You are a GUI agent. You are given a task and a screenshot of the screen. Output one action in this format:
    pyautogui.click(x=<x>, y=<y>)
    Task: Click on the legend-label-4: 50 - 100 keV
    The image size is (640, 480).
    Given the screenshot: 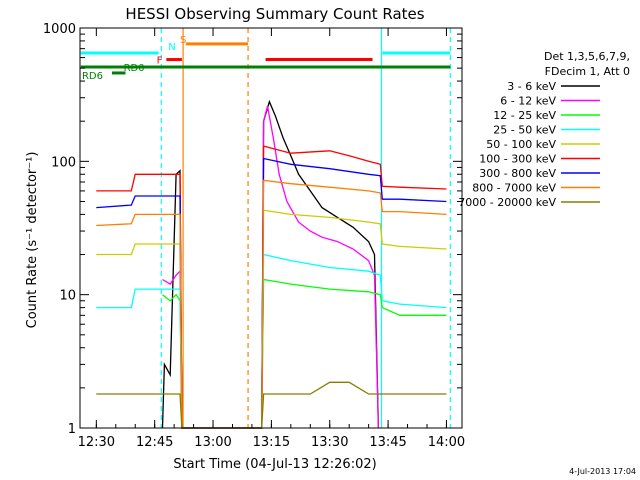 What is the action you would take?
    pyautogui.click(x=521, y=144)
    